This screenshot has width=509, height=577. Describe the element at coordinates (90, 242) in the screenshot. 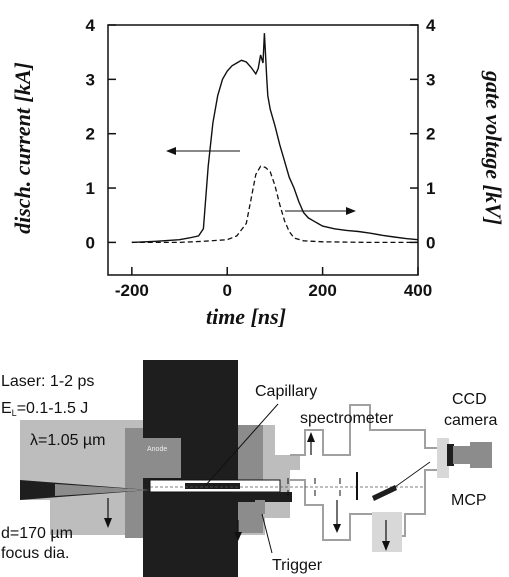

I see `y-left-tick-label: 0` at that location.